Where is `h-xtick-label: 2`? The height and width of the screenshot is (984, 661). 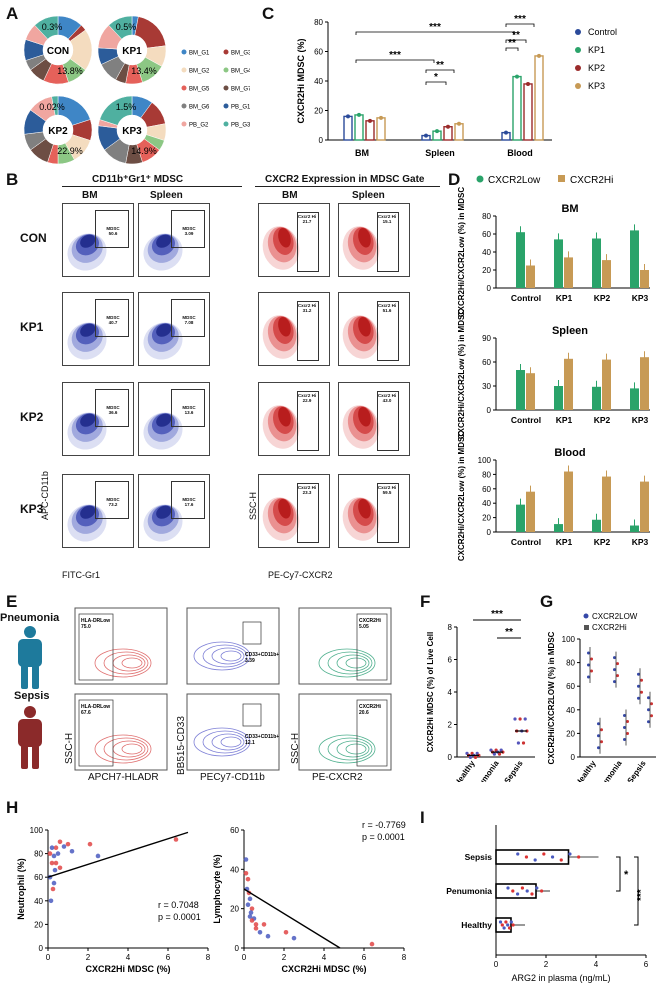
h-xtick-label: 2 is located at coordinates (88, 957).